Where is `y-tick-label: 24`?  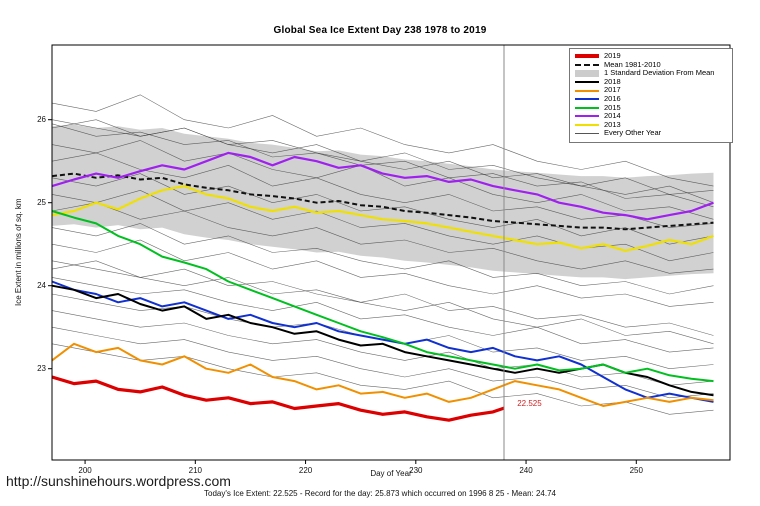
y-tick-label: 24 is located at coordinates (41, 285).